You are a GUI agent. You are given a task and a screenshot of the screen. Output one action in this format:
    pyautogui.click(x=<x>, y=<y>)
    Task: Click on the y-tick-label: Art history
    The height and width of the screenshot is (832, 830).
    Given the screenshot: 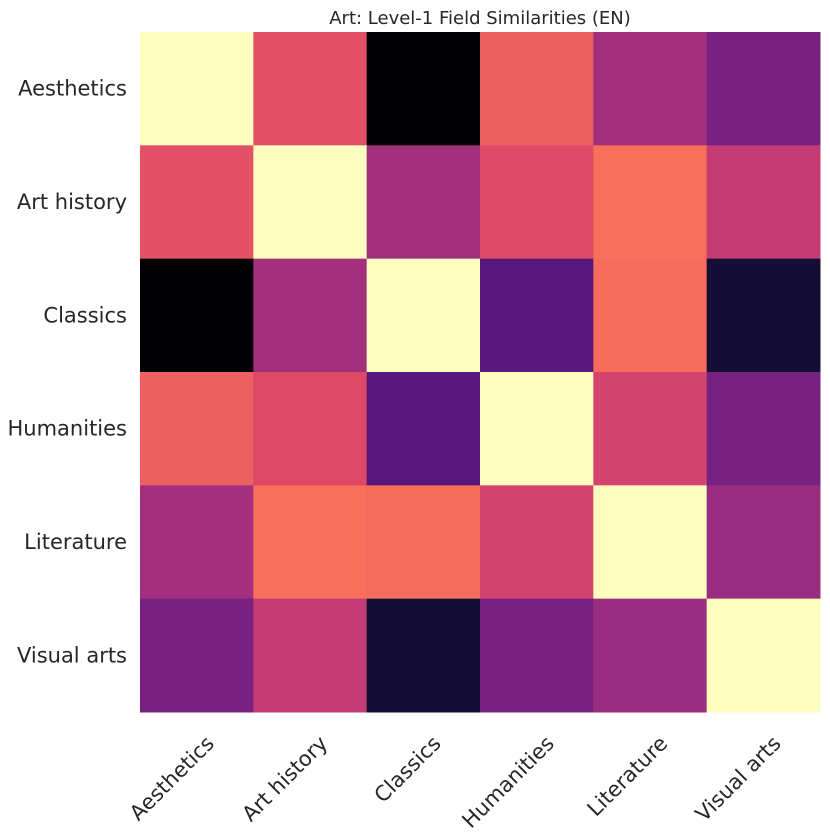 What is the action you would take?
    pyautogui.click(x=72, y=202)
    